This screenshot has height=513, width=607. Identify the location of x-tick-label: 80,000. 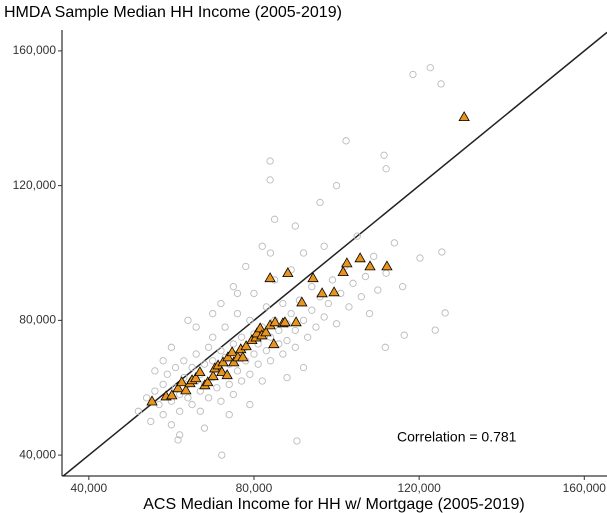
(254, 488).